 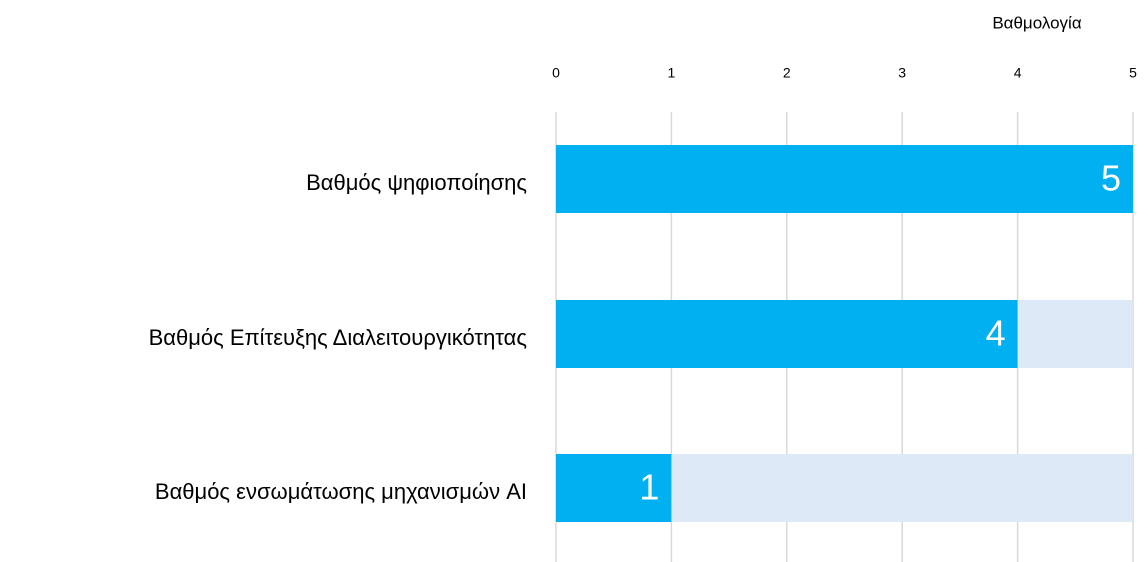 What do you see at coordinates (1037, 22) in the screenshot?
I see `axis-title: Βαθμολογία` at bounding box center [1037, 22].